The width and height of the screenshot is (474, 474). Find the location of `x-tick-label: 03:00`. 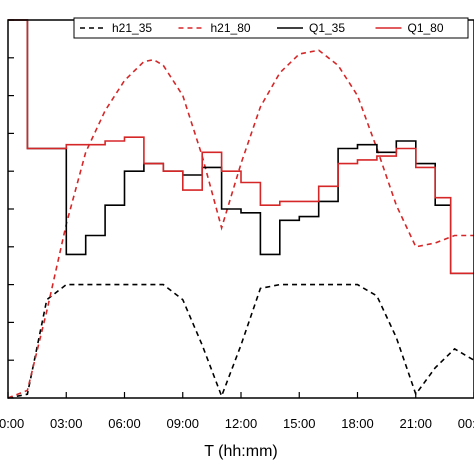

x-tick-label: 03:00 is located at coordinates (66, 423).